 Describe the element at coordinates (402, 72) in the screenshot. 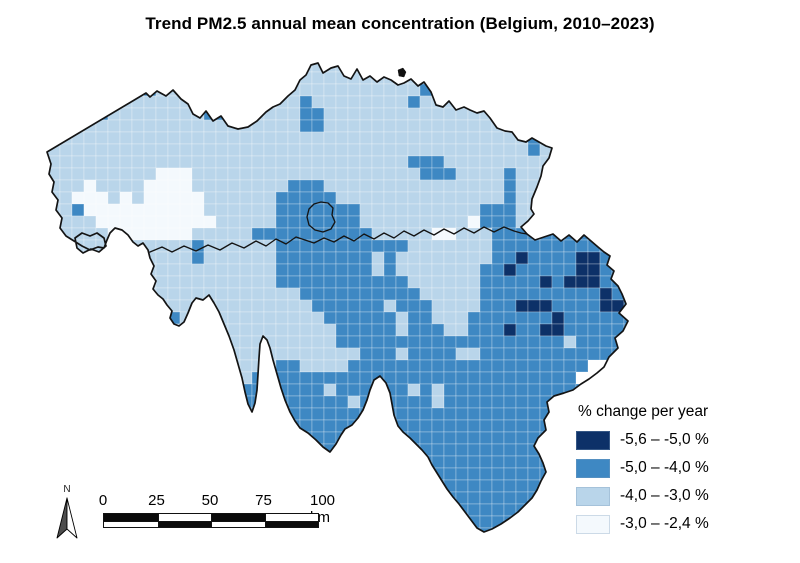

I see `baarle-hertog-enclave` at that location.